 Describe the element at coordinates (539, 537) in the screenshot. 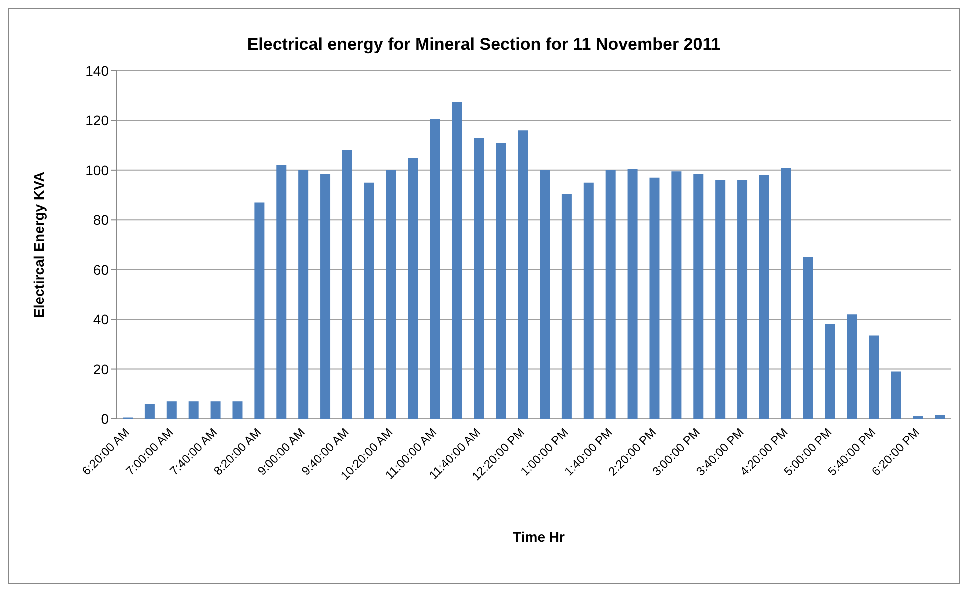

I see `x-axis-title: Time Hr` at that location.